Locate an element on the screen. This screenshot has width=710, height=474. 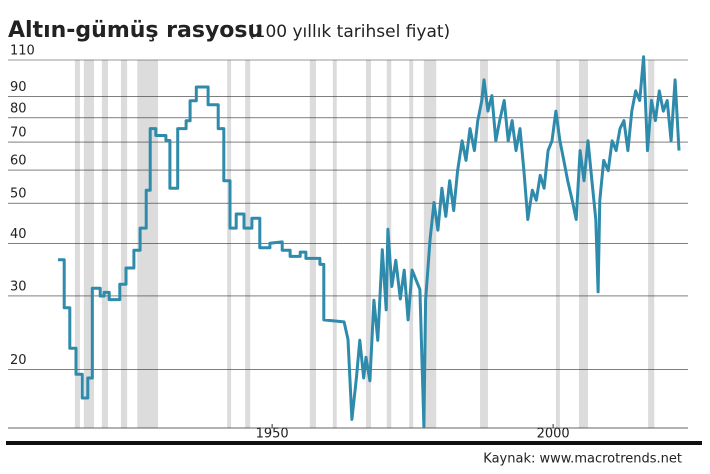
x-tick-label: 2000 is located at coordinates (553, 434).